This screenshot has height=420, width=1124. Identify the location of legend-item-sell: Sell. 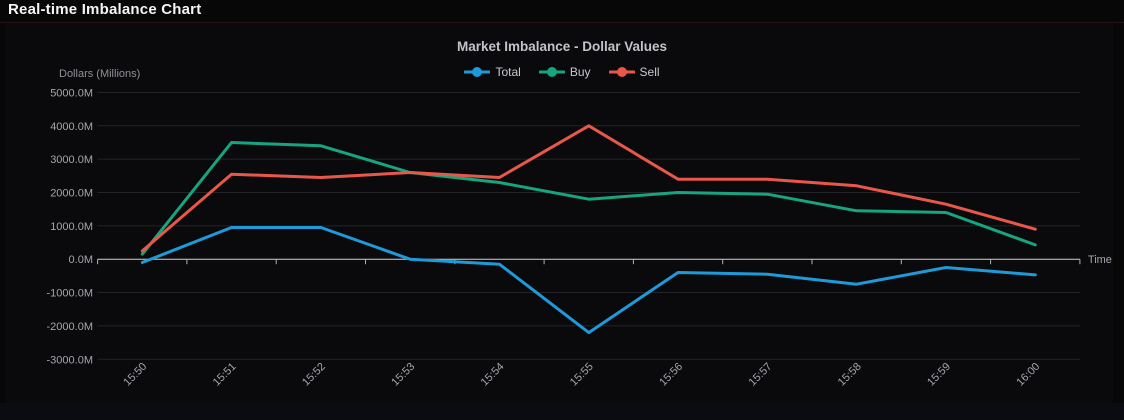
(634, 72).